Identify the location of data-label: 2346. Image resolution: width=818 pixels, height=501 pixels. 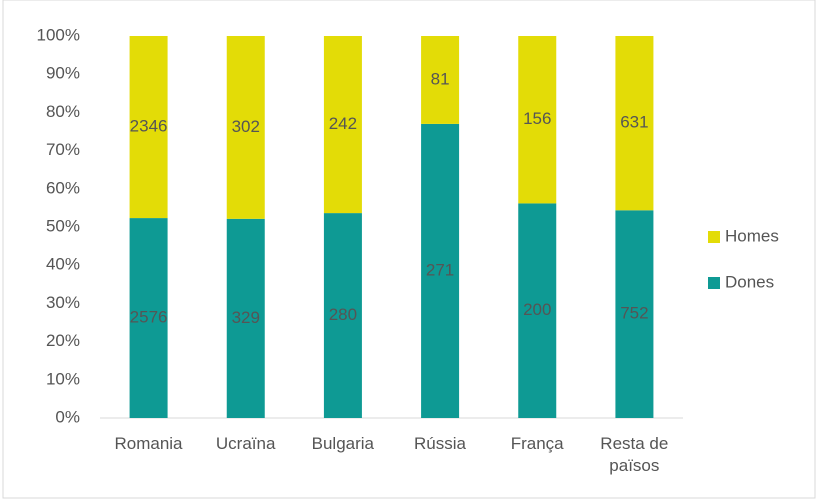
(149, 126).